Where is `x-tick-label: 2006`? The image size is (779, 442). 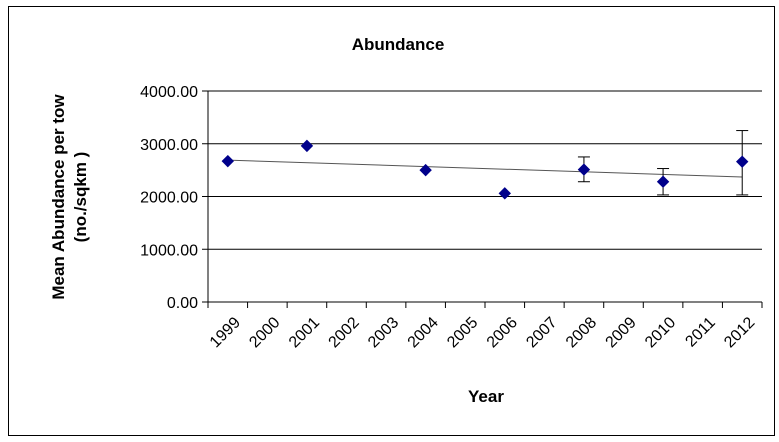 x-tick-label: 2006 is located at coordinates (502, 332).